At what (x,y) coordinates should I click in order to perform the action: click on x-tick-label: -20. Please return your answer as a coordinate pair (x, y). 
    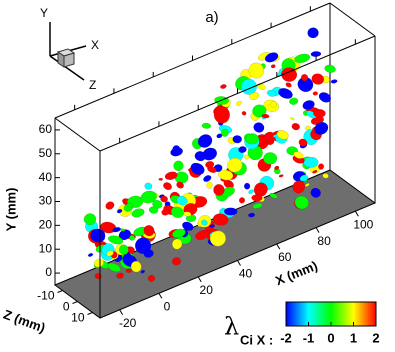
    Looking at the image, I should click on (128, 323).